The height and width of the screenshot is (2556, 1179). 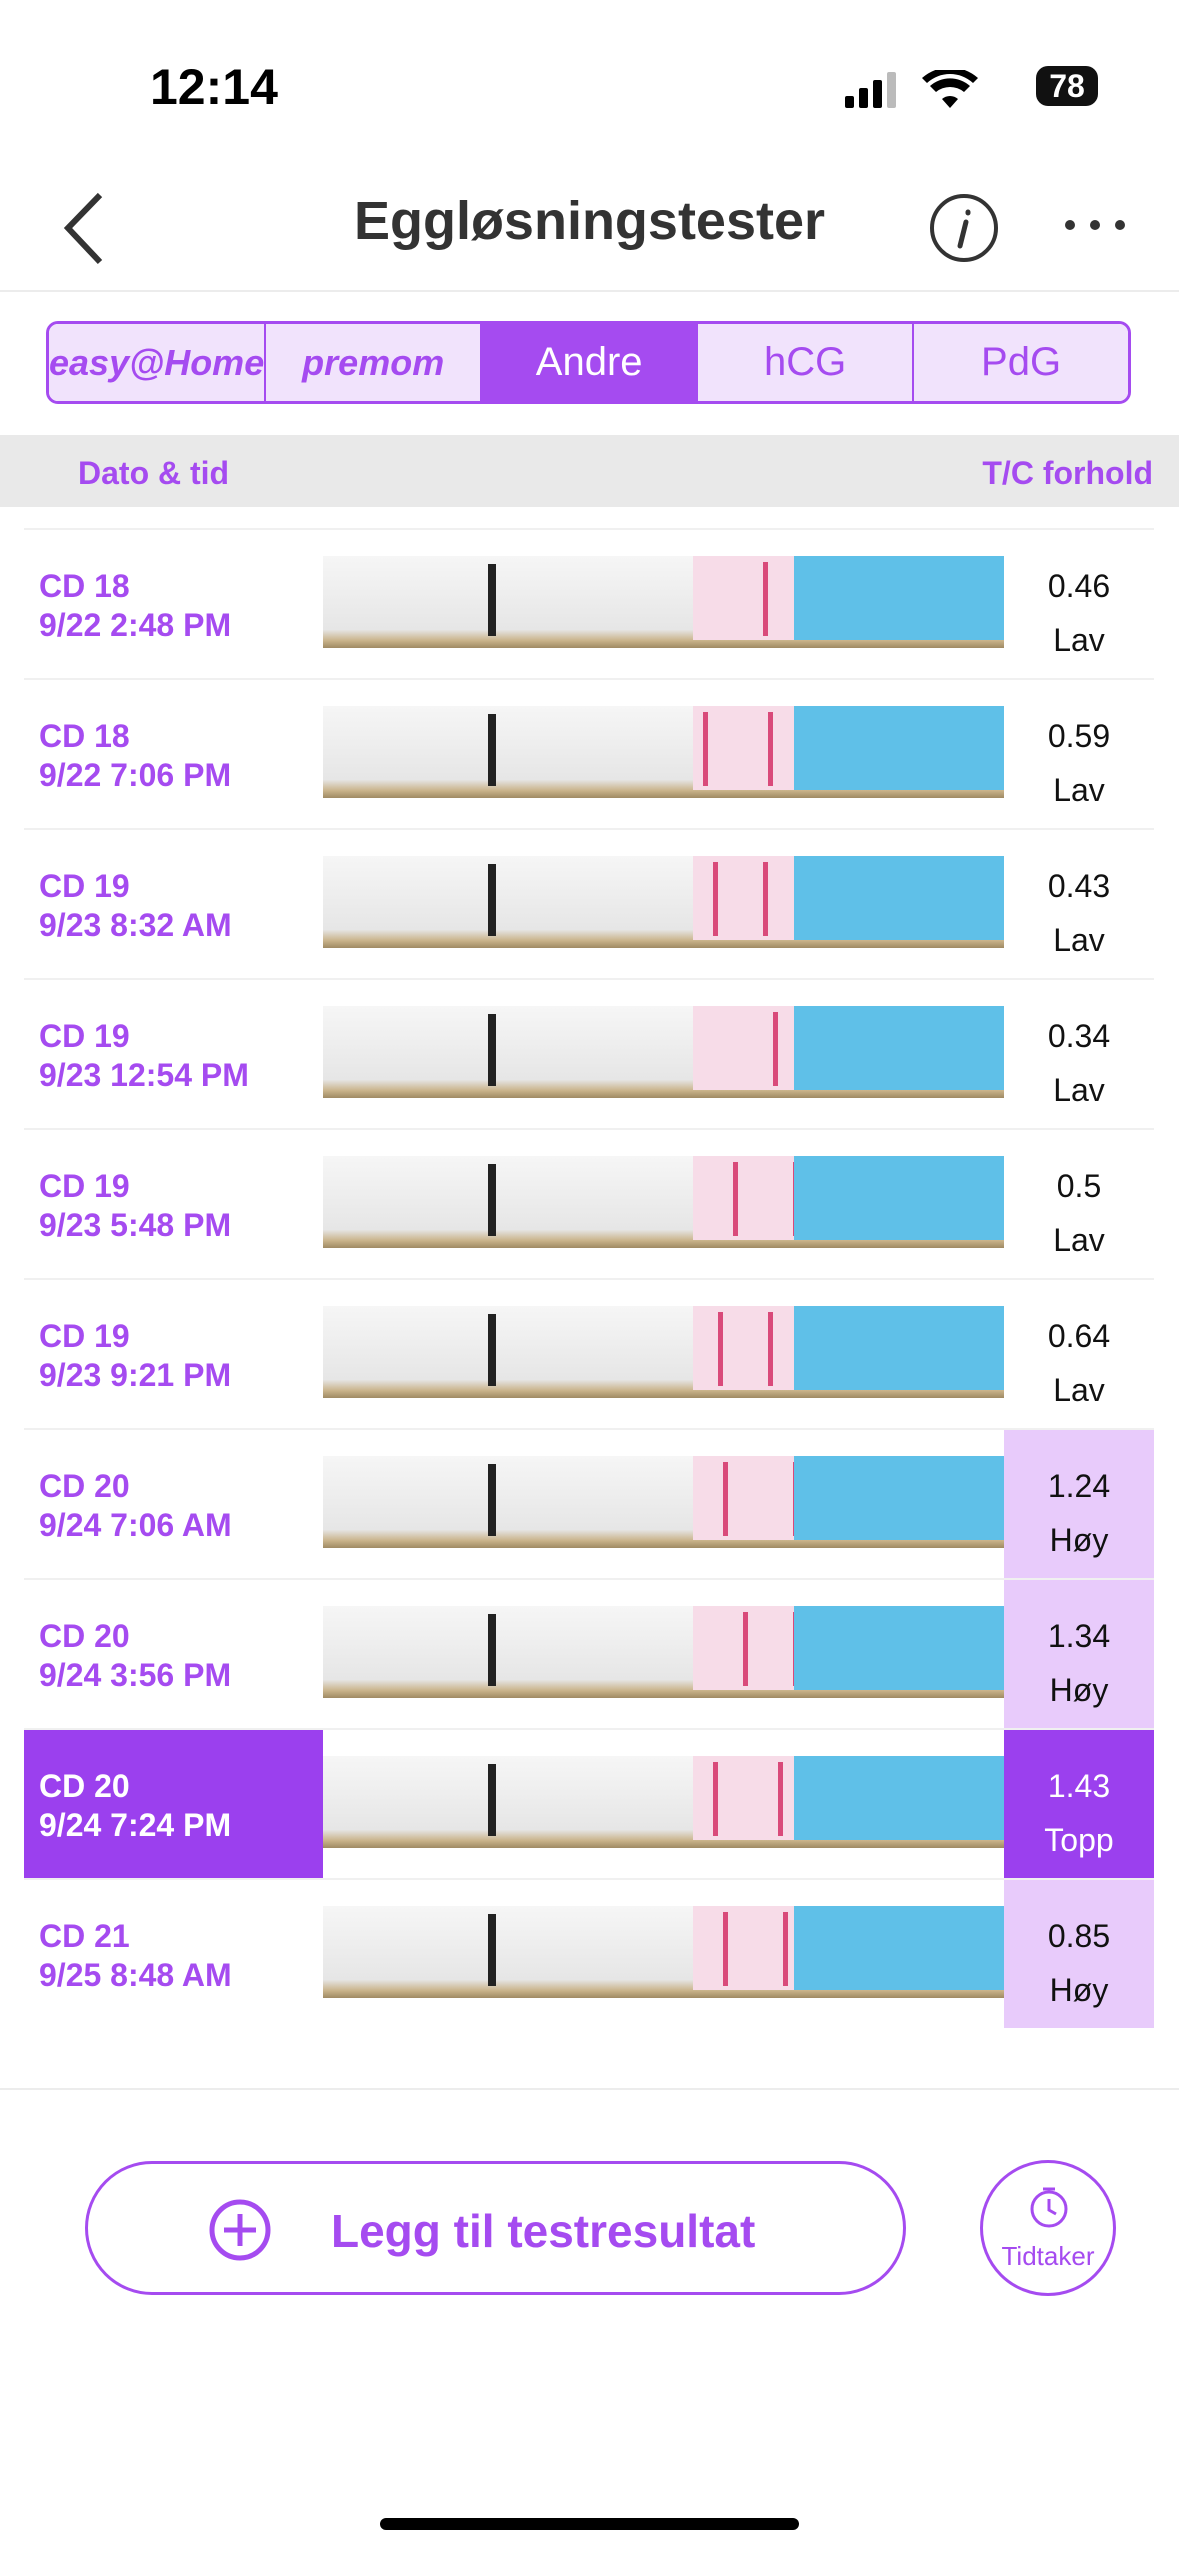 I want to click on row-date: CD 21 9/25 8:48 AM, so click(x=173, y=1954).